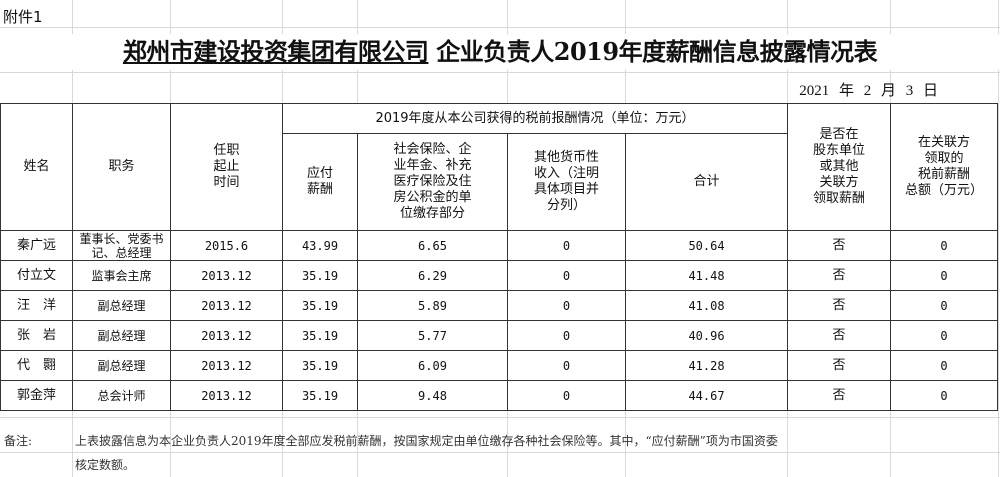 The width and height of the screenshot is (1000, 477). What do you see at coordinates (706, 245) in the screenshot?
I see `cell-total: 50.64` at bounding box center [706, 245].